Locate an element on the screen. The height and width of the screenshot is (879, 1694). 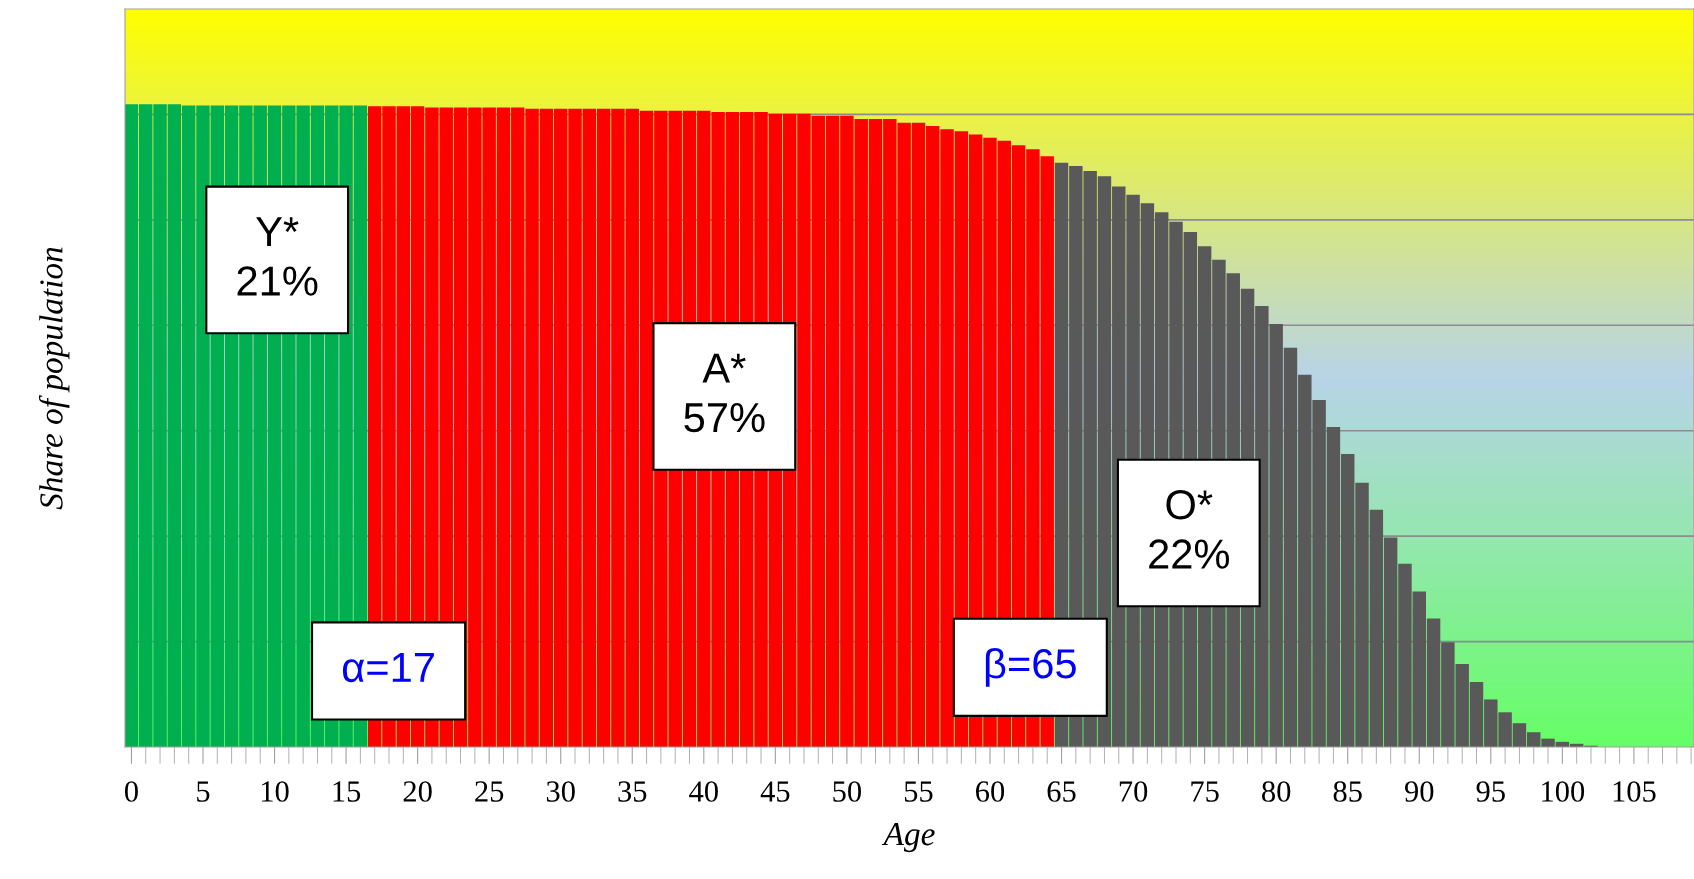
x-tick-label: 80 is located at coordinates (1276, 791).